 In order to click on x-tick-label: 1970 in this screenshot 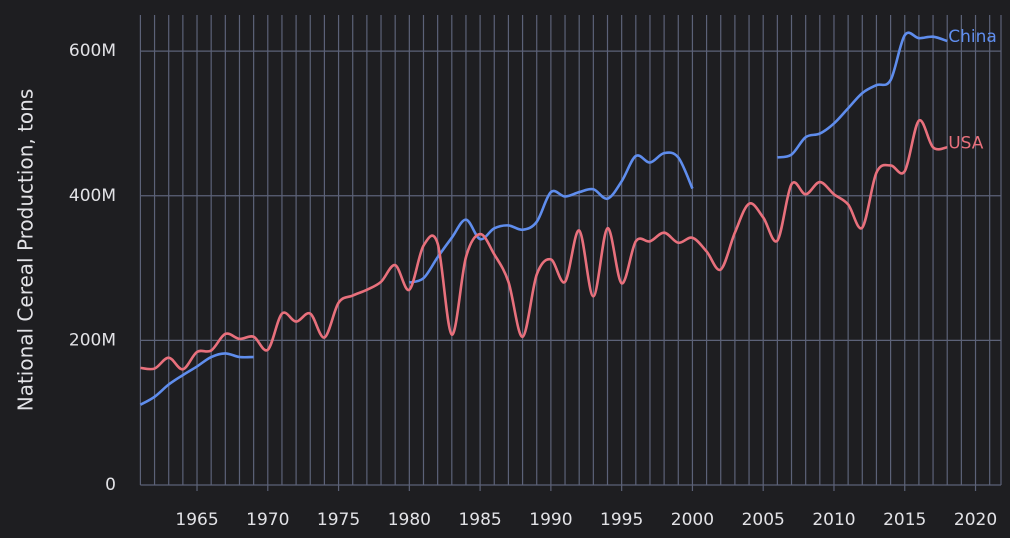, I will do `click(267, 520)`.